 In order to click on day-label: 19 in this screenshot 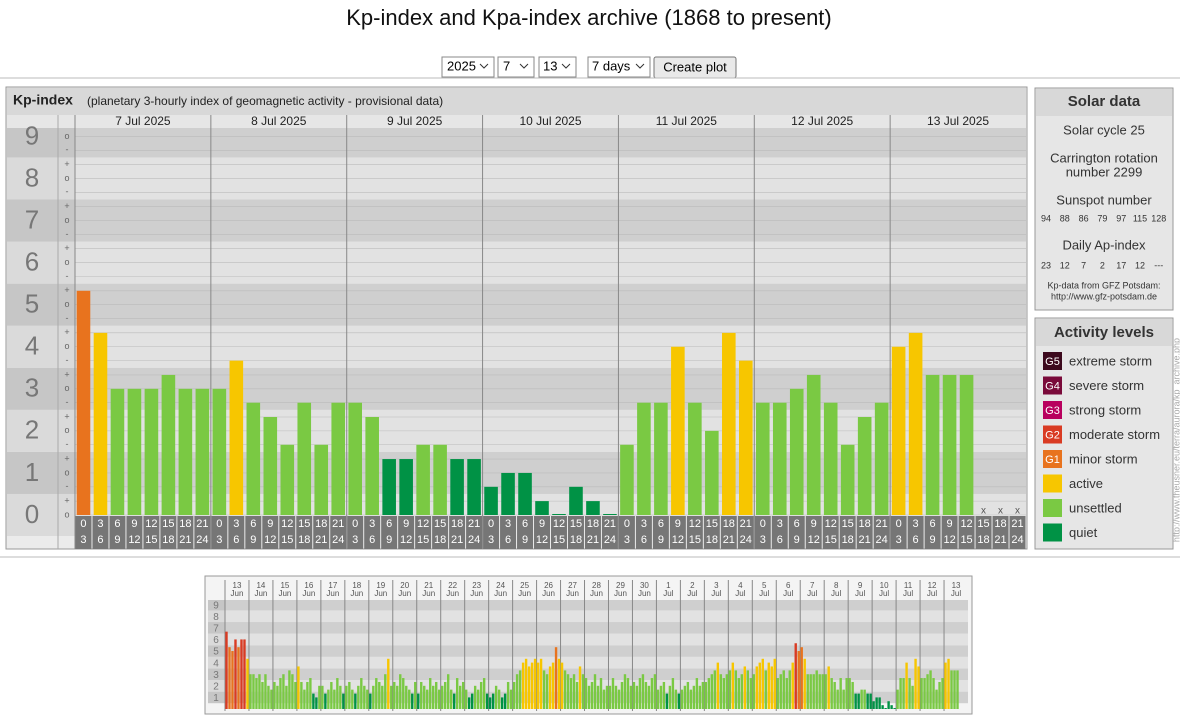, I will do `click(380, 585)`.